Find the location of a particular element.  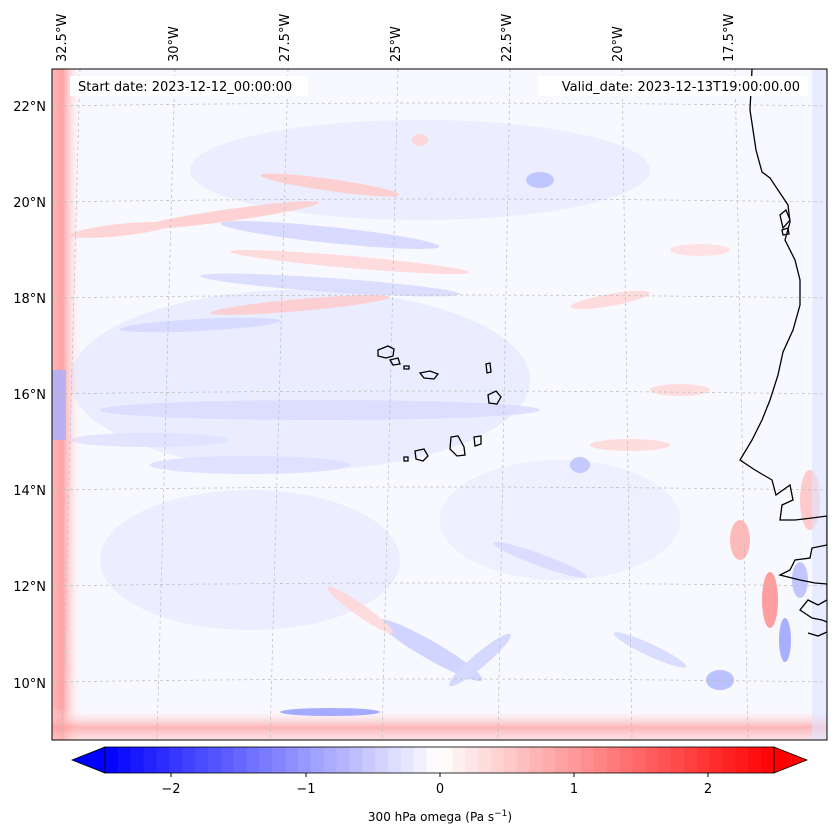

lat-label: 16°N is located at coordinates (29, 395).